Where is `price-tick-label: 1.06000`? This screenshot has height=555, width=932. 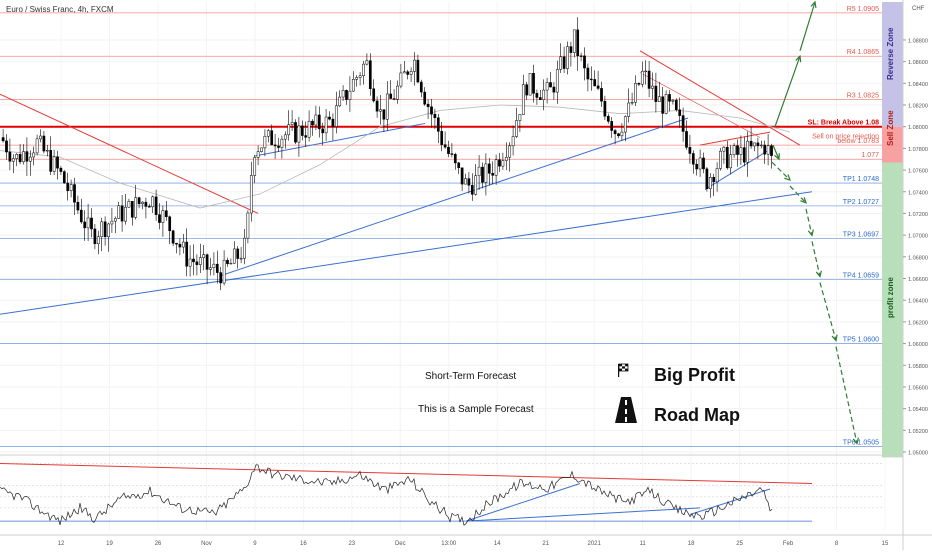 price-tick-label: 1.06000 is located at coordinates (918, 345).